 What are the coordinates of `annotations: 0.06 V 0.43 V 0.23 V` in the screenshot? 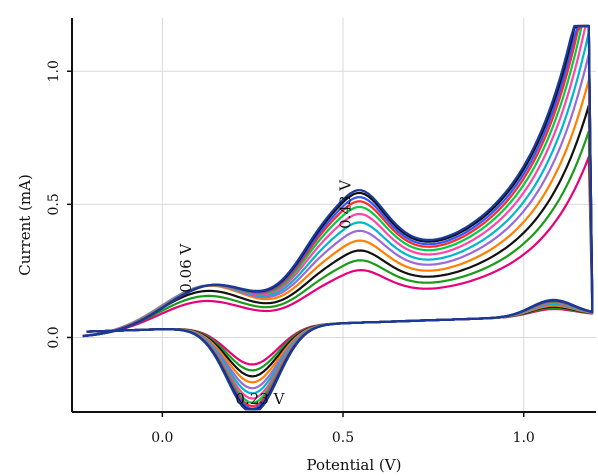 It's located at (265, 293).